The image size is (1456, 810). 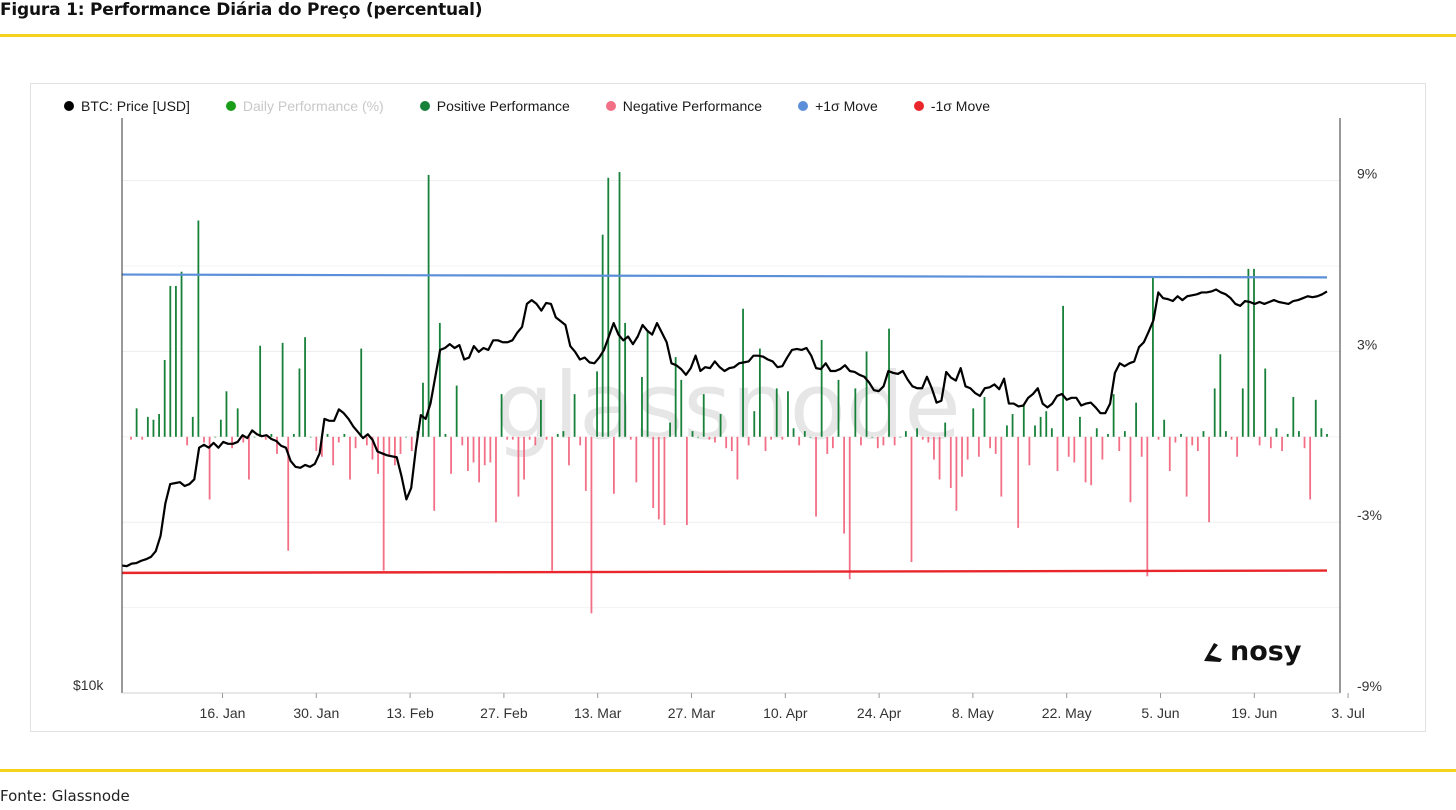 What do you see at coordinates (504, 713) in the screenshot?
I see `x-tick-label: 27. Feb` at bounding box center [504, 713].